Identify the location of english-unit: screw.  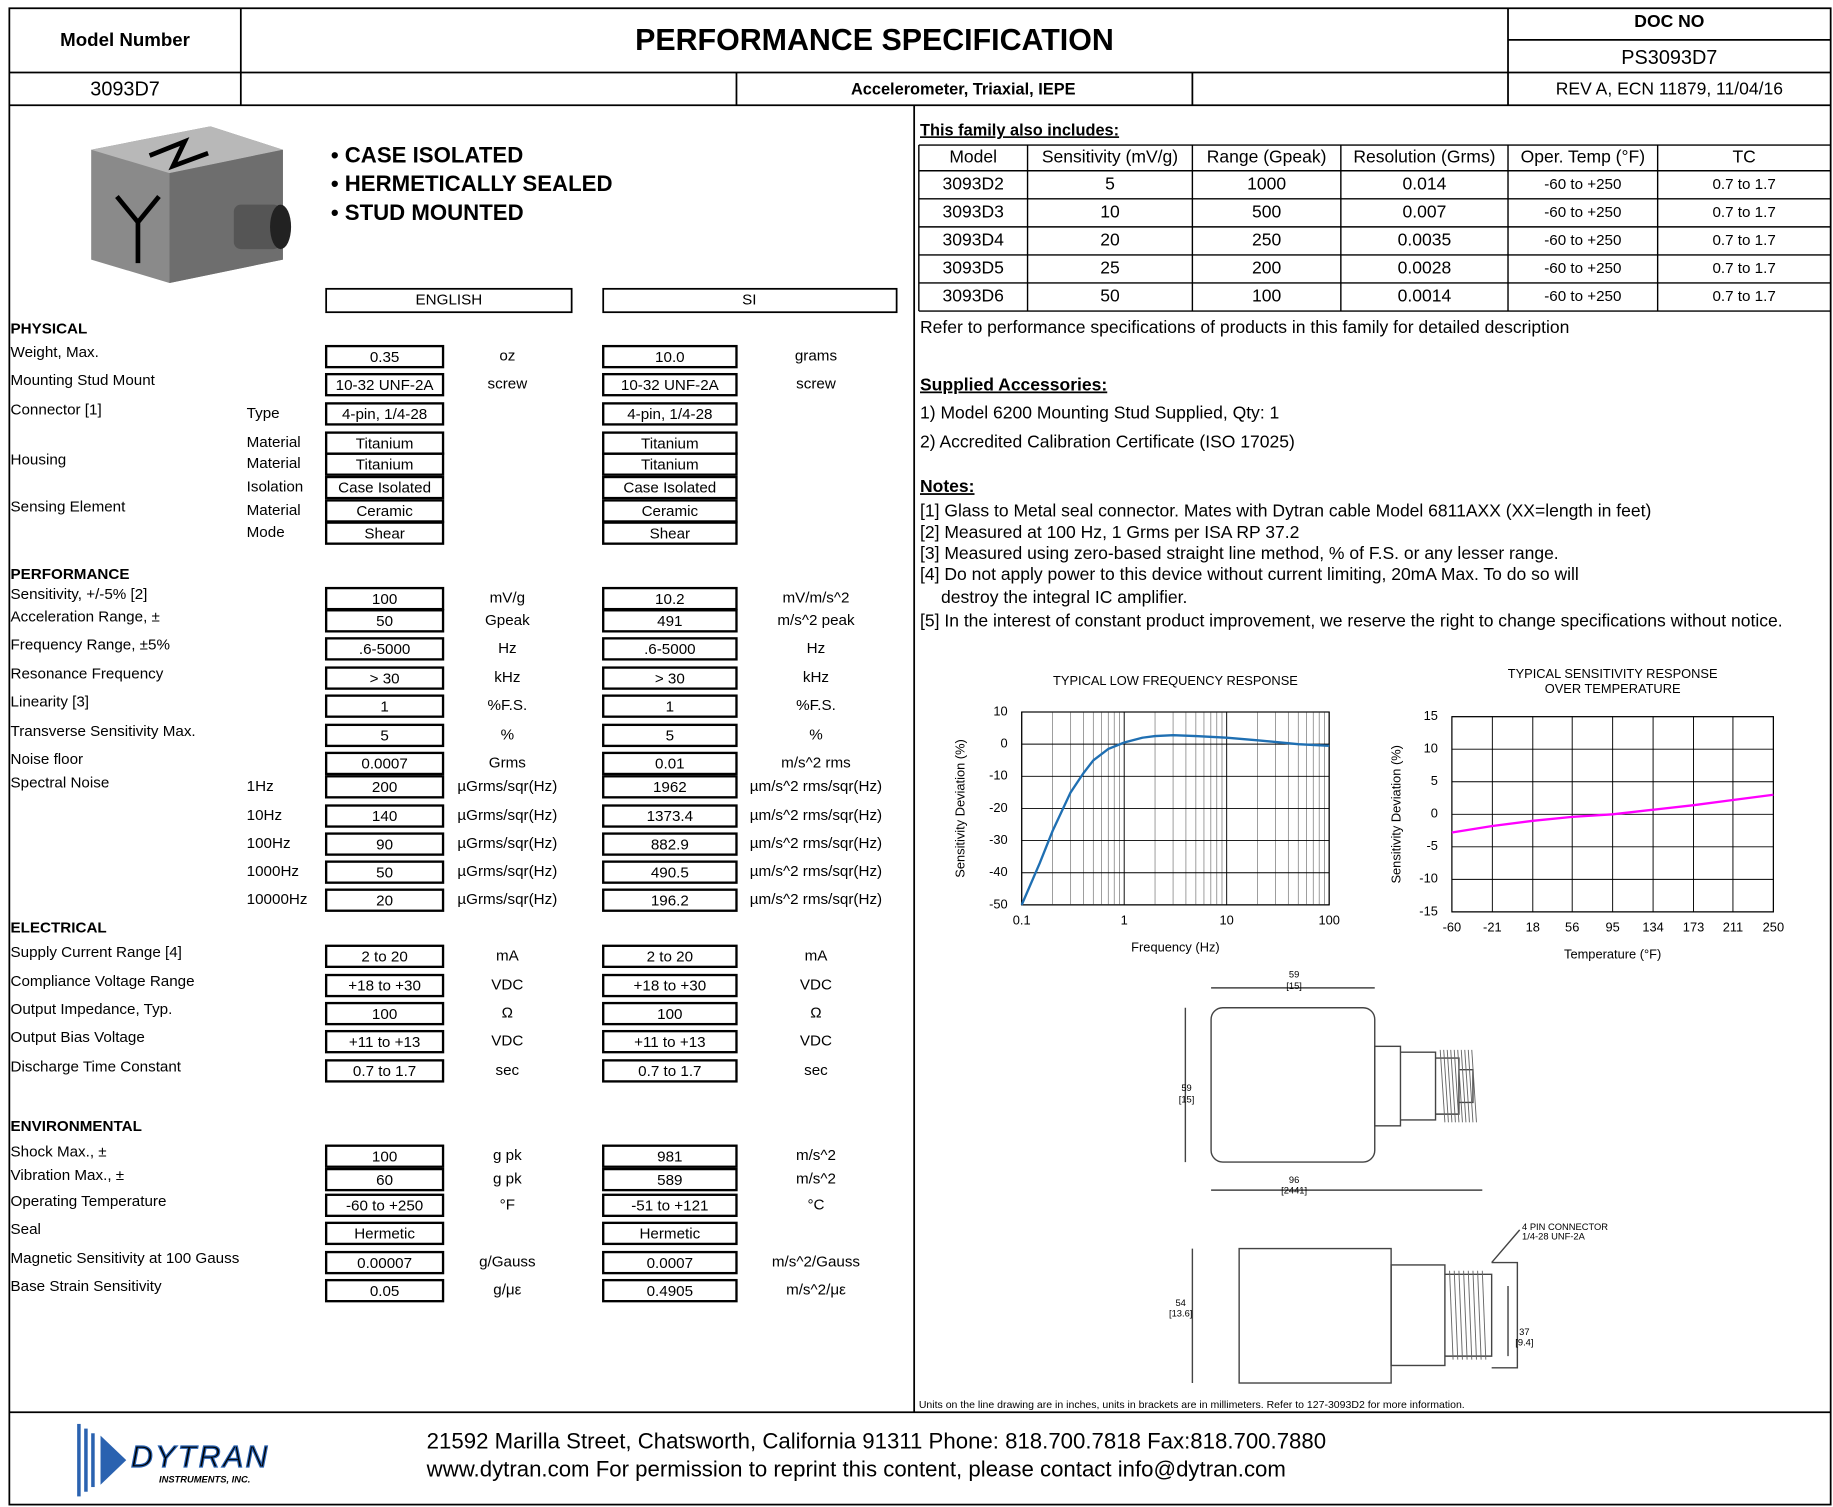
(508, 384).